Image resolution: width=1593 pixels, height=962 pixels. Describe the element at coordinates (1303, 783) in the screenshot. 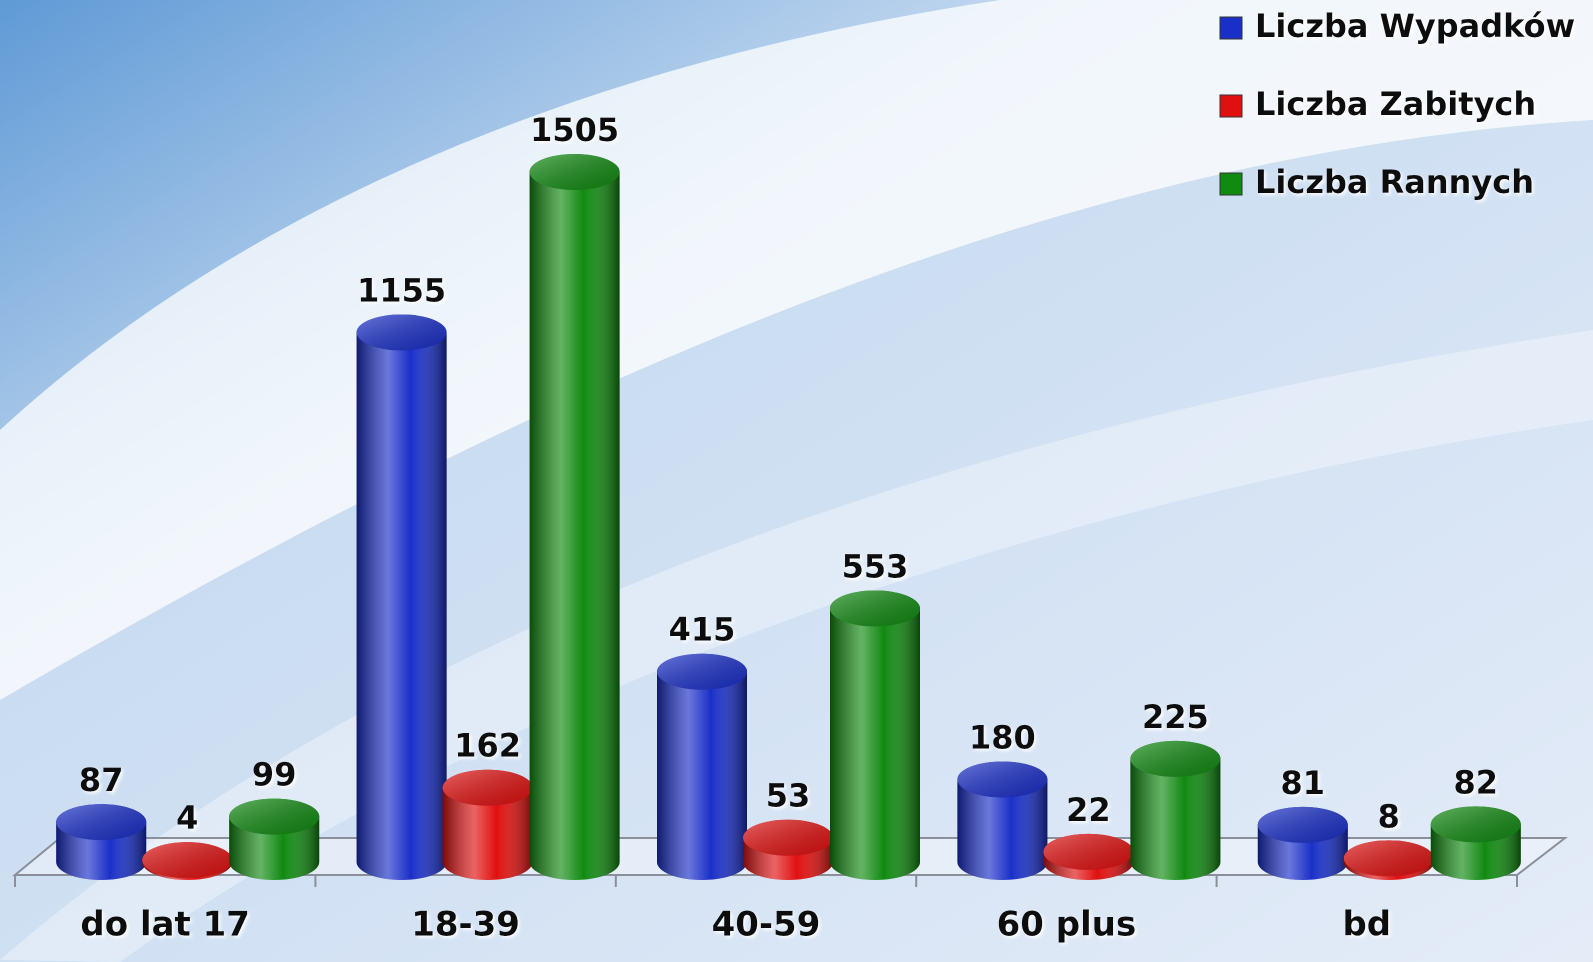

I see `data-label: 81` at that location.